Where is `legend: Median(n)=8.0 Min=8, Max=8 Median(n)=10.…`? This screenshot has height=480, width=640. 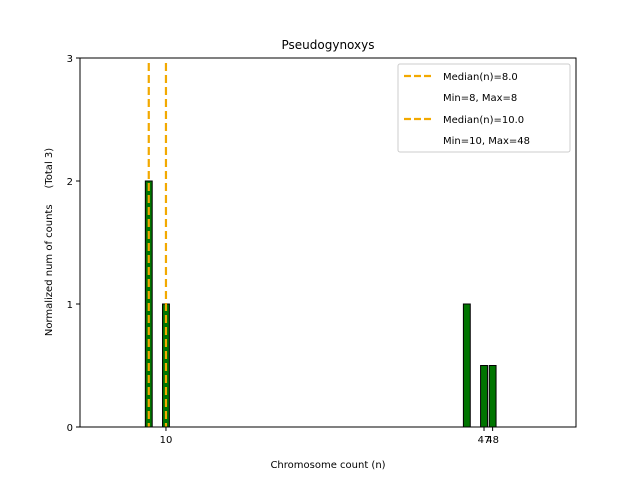 legend: Median(n)=8.0 Min=8, Max=8 Median(n)=10.… is located at coordinates (484, 108).